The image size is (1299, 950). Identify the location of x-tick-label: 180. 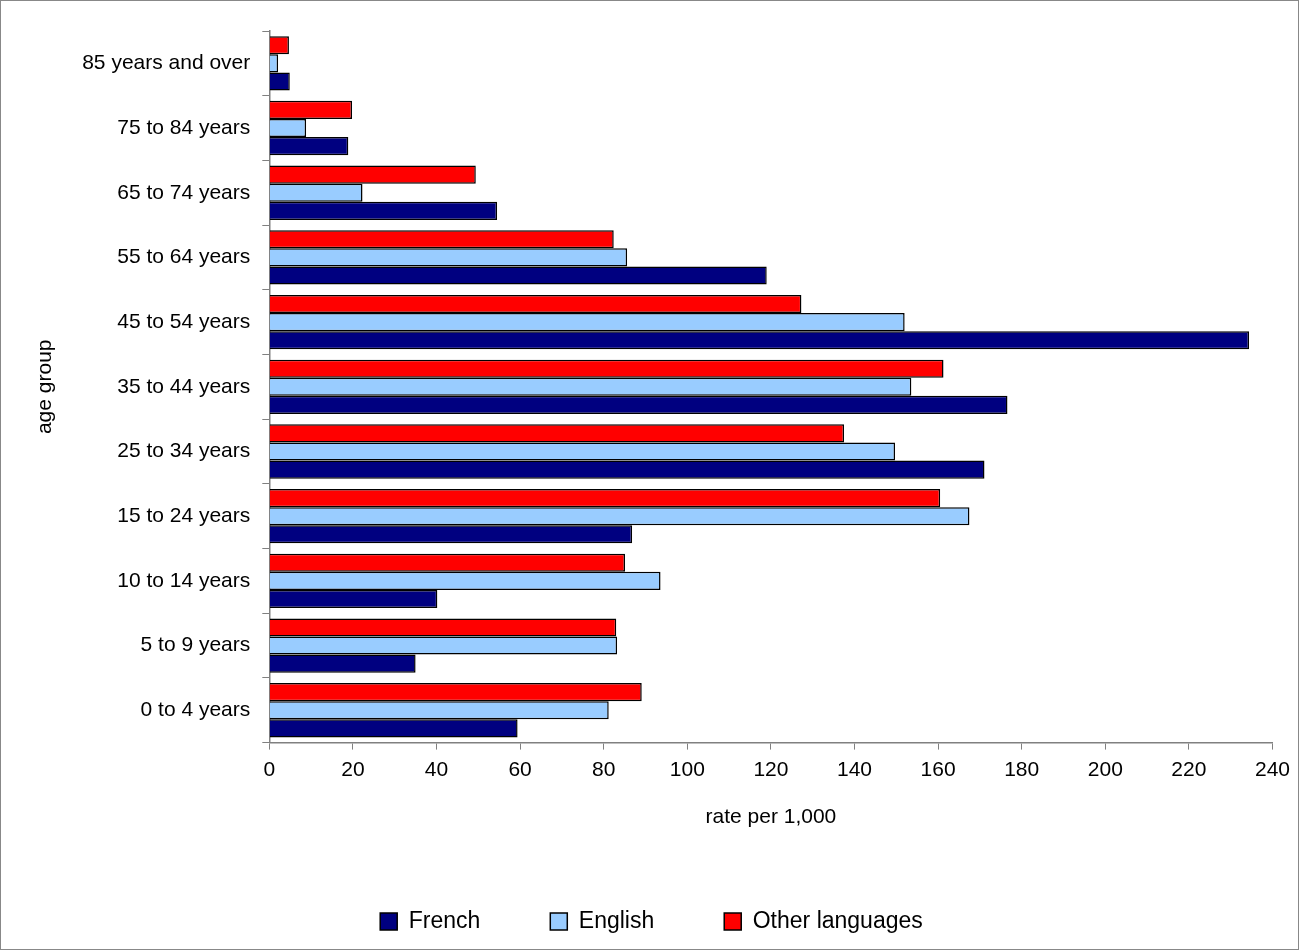
(1022, 768).